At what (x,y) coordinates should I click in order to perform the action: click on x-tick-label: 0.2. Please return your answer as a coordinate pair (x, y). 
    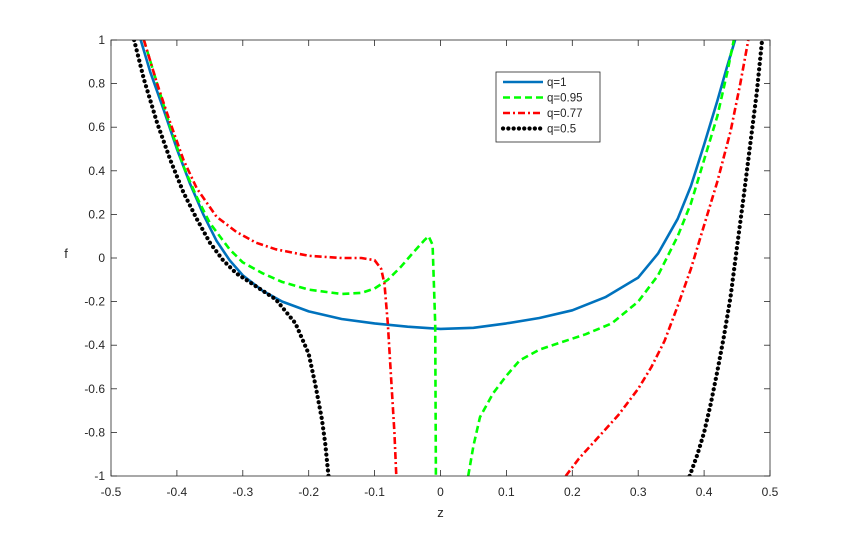
    Looking at the image, I should click on (572, 492).